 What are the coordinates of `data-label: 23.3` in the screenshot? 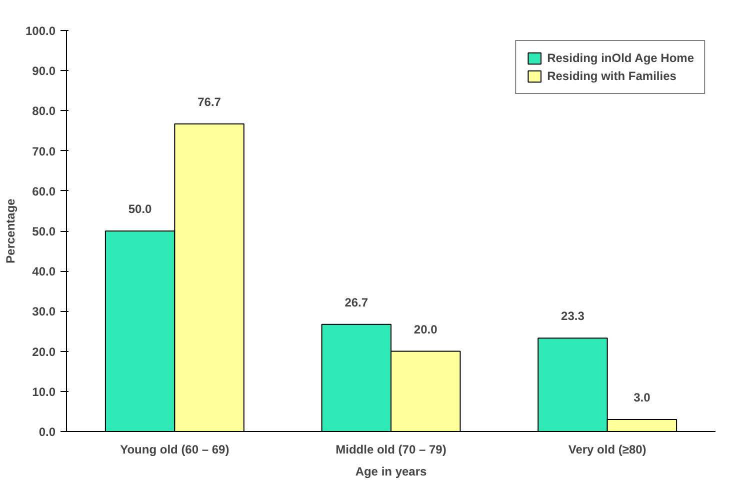 It's located at (573, 316).